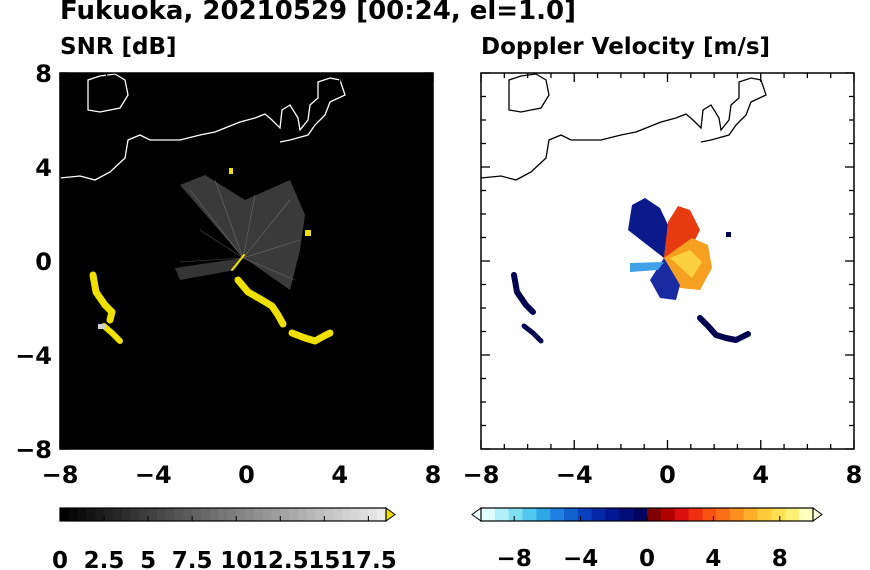 This screenshot has width=870, height=570. I want to click on velocity-colorbar: −8 −4 0 4 8, so click(647, 538).